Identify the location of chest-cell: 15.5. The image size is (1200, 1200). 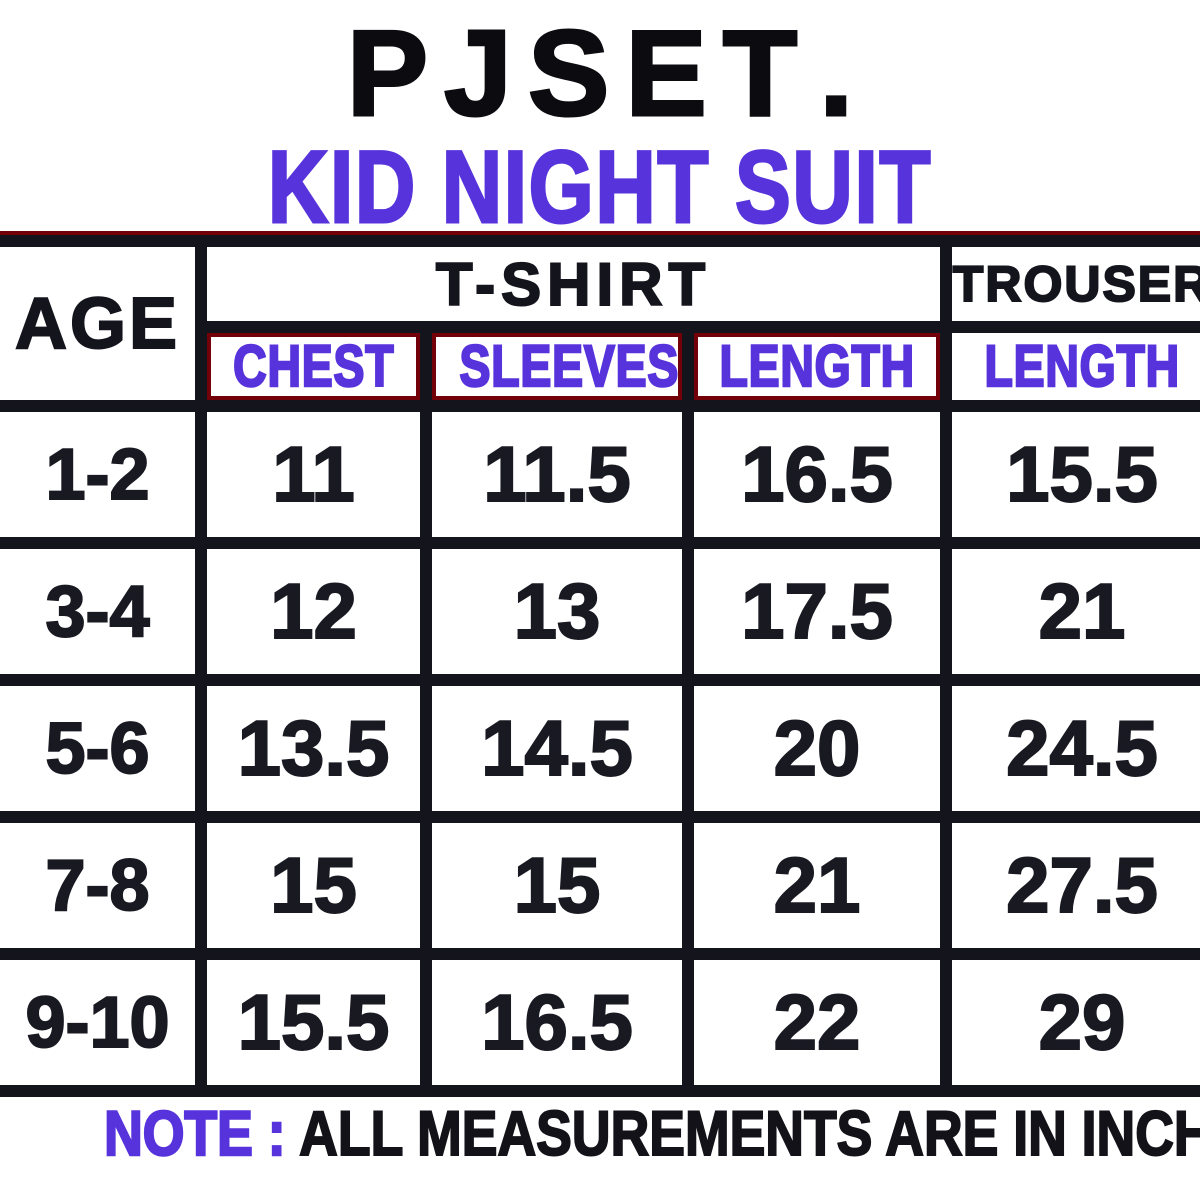
(313, 1022).